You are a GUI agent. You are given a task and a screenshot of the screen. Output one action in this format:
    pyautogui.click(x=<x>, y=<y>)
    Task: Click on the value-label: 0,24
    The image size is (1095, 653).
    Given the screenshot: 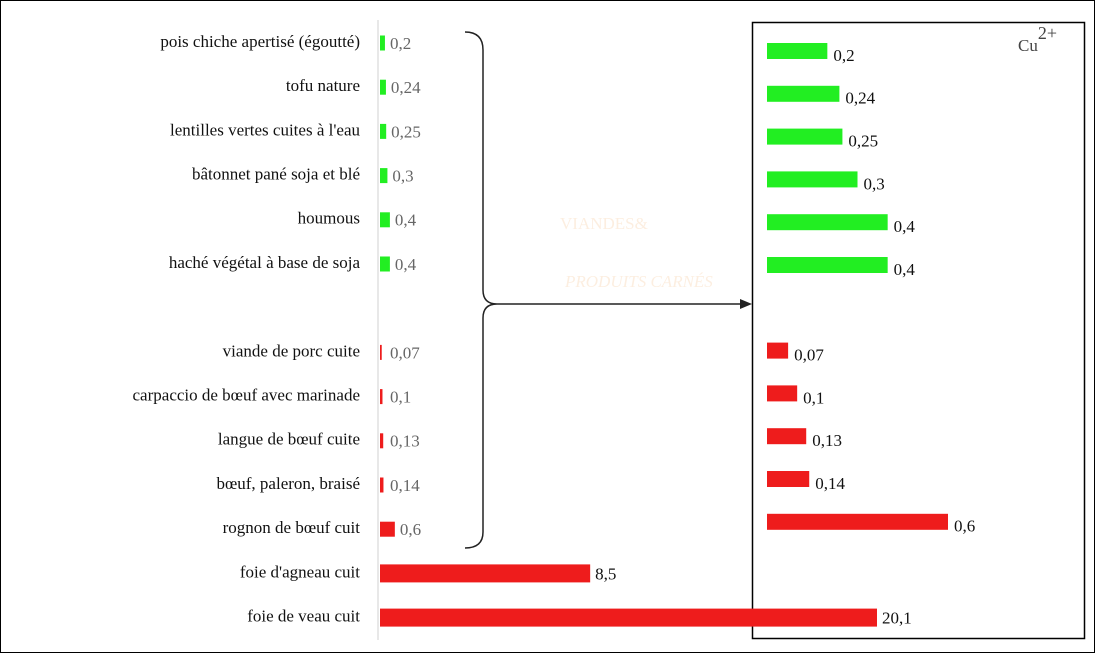 What is the action you would take?
    pyautogui.click(x=406, y=87)
    